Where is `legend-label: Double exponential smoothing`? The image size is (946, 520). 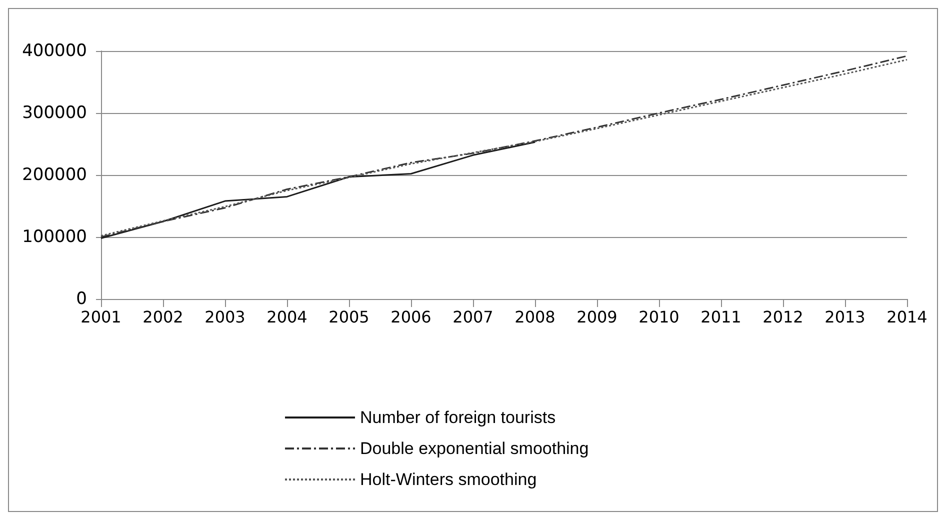 legend-label: Double exponential smoothing is located at coordinates (474, 448).